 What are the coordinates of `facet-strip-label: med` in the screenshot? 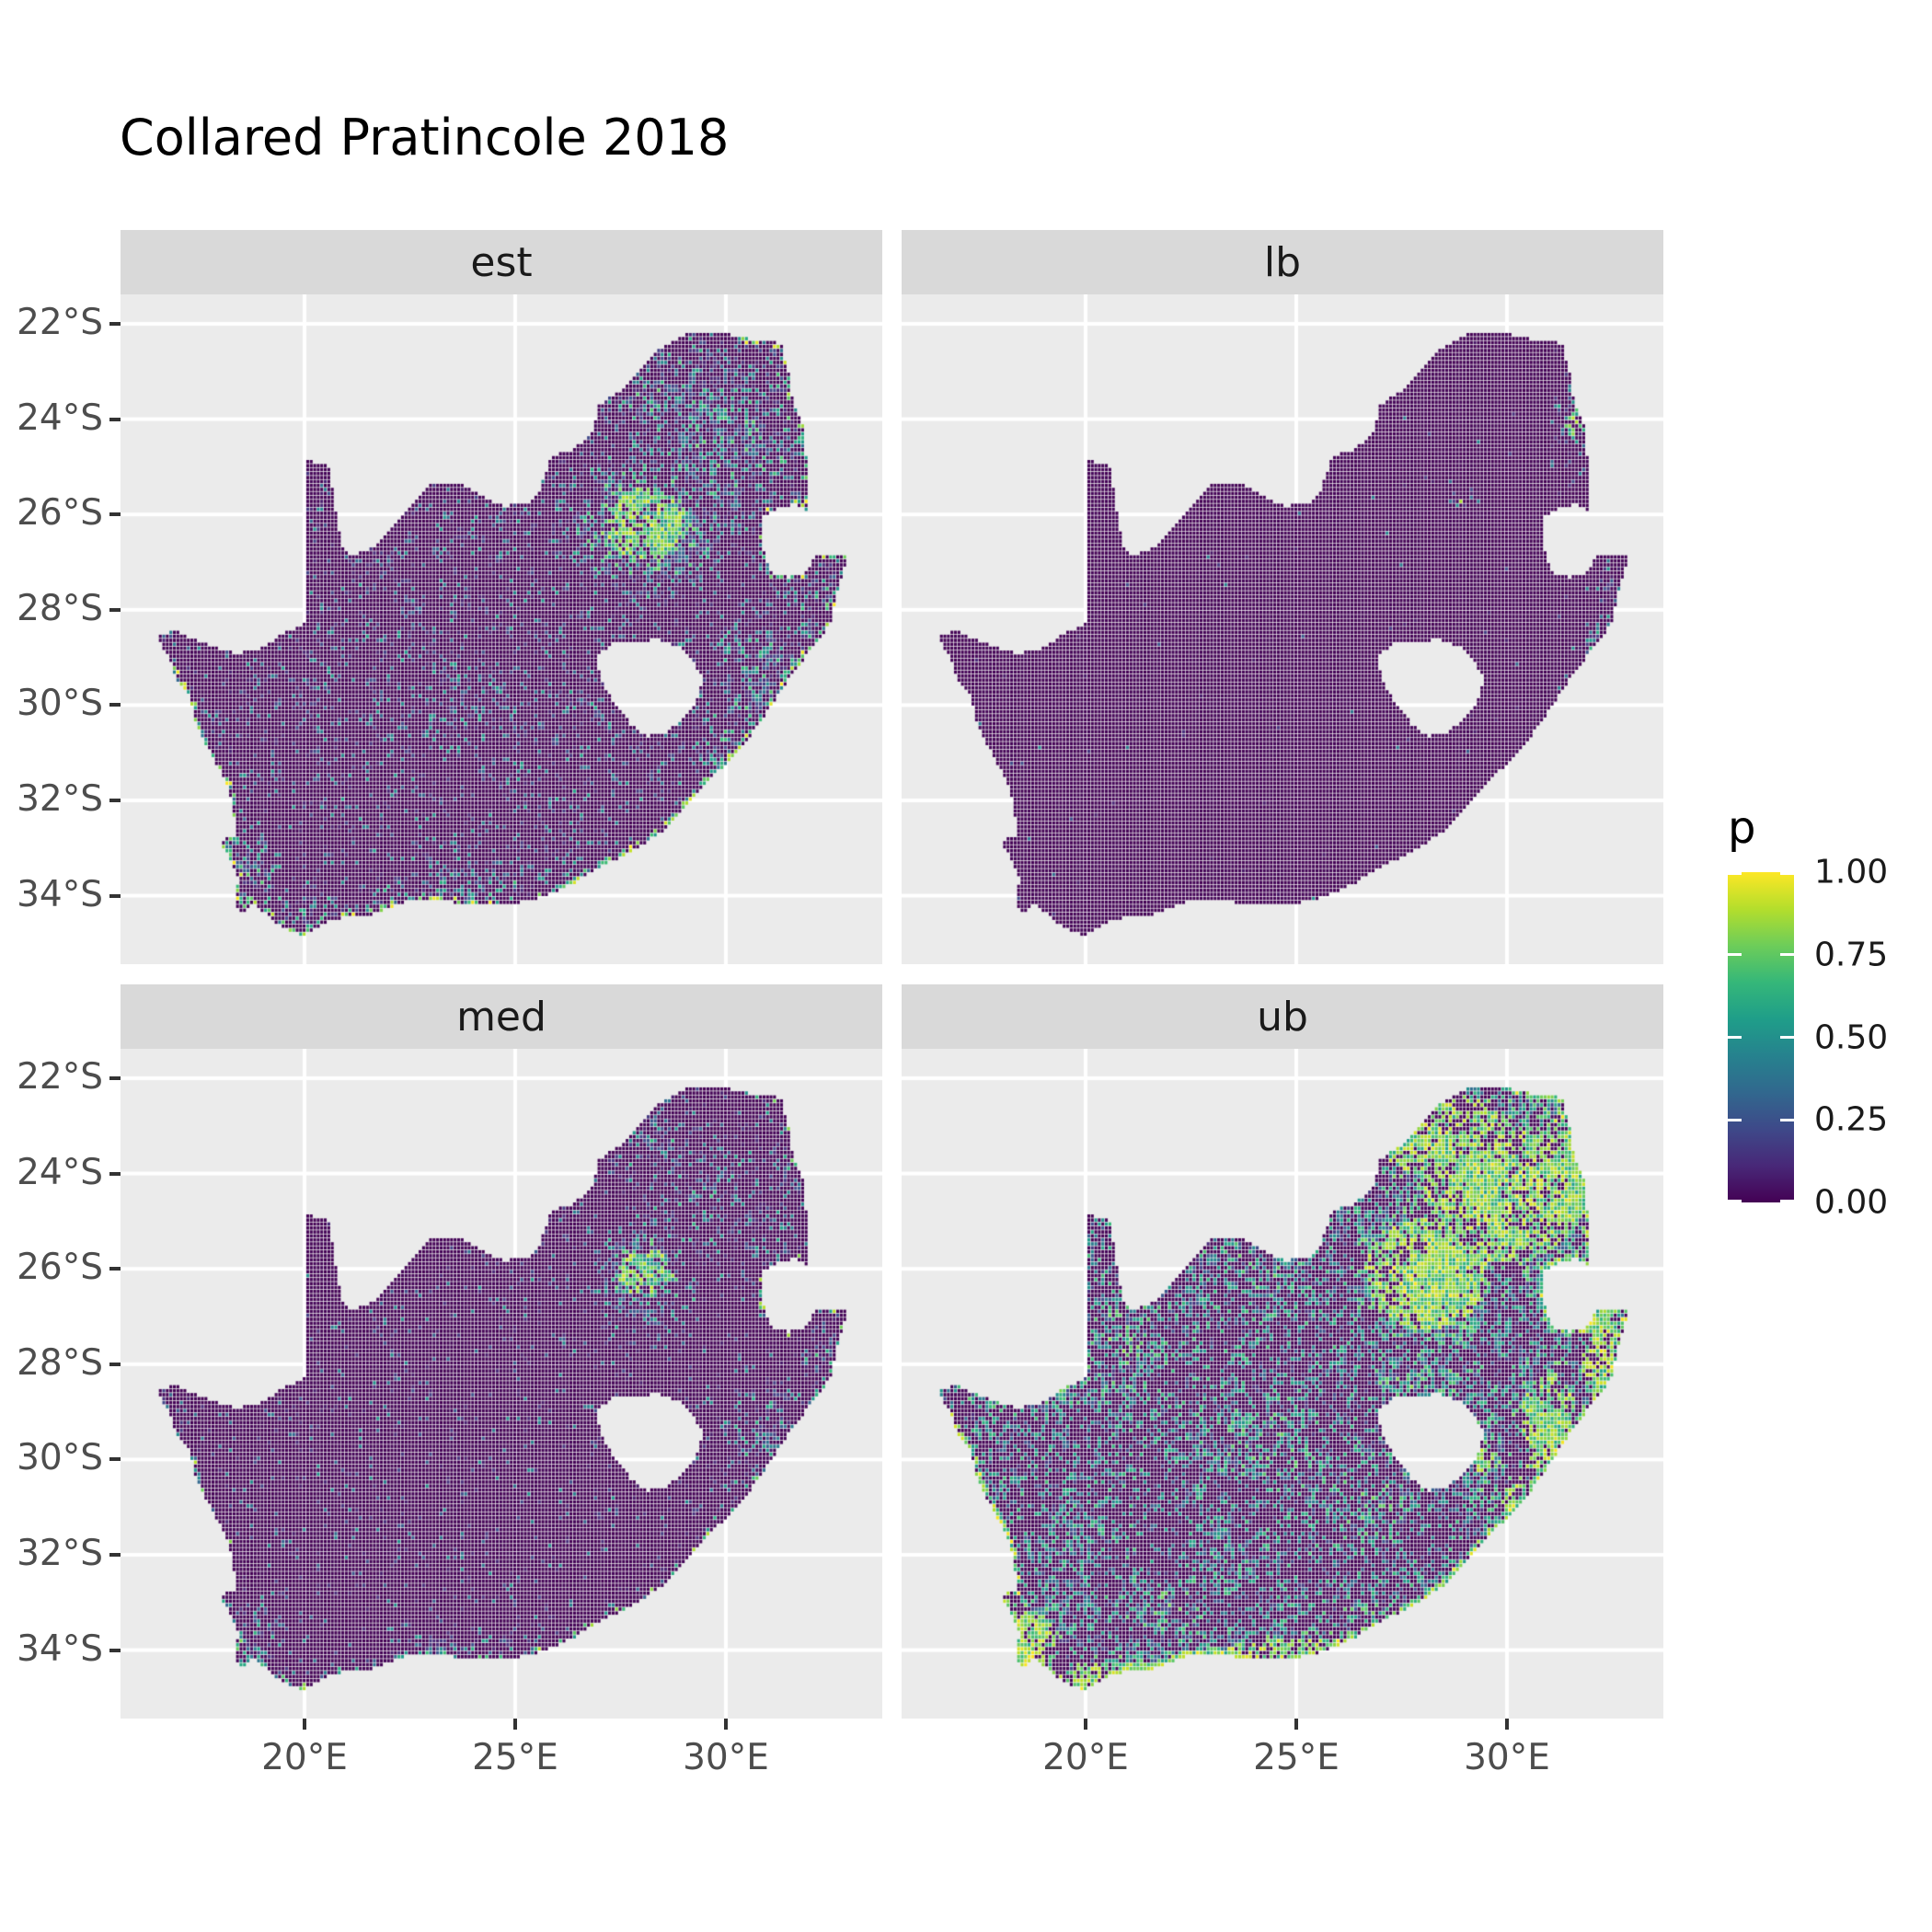 It's located at (501, 1017).